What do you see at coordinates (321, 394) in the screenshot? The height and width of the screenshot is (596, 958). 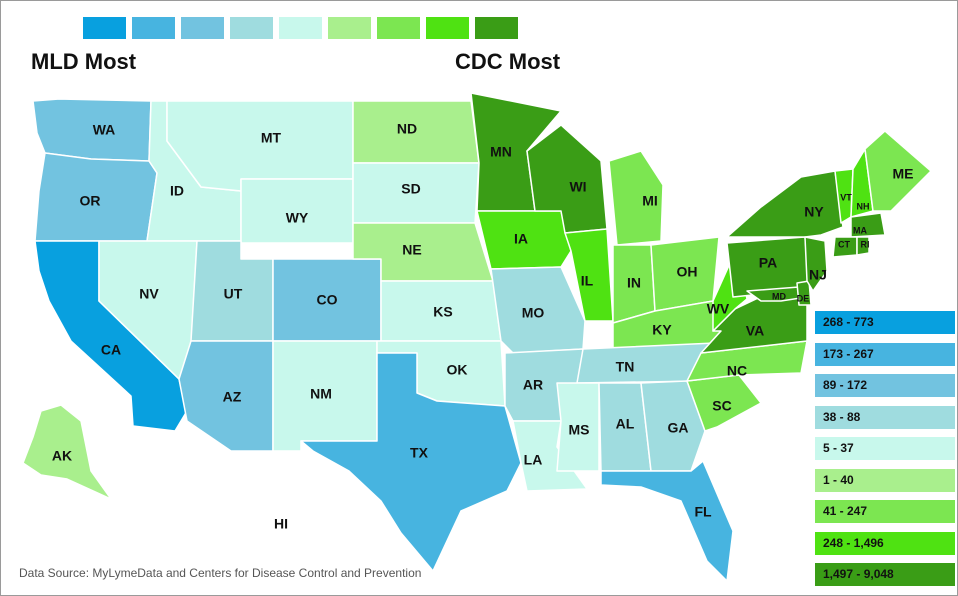 I see `state-label-nm: NM` at bounding box center [321, 394].